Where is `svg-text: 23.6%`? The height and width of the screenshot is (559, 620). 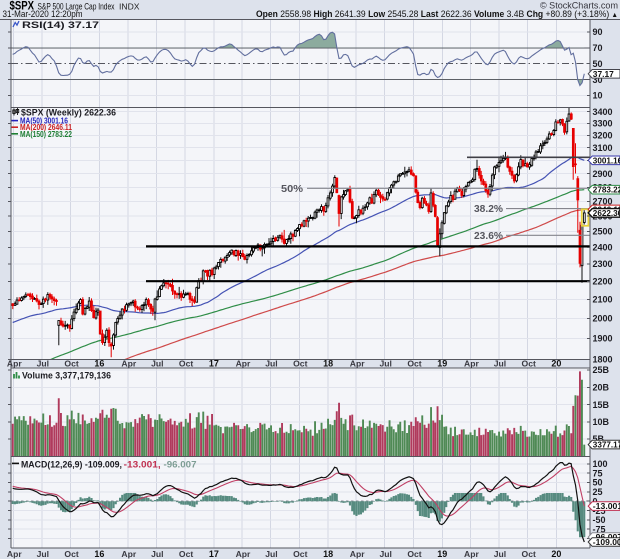
svg-text: 23.6% is located at coordinates (488, 236).